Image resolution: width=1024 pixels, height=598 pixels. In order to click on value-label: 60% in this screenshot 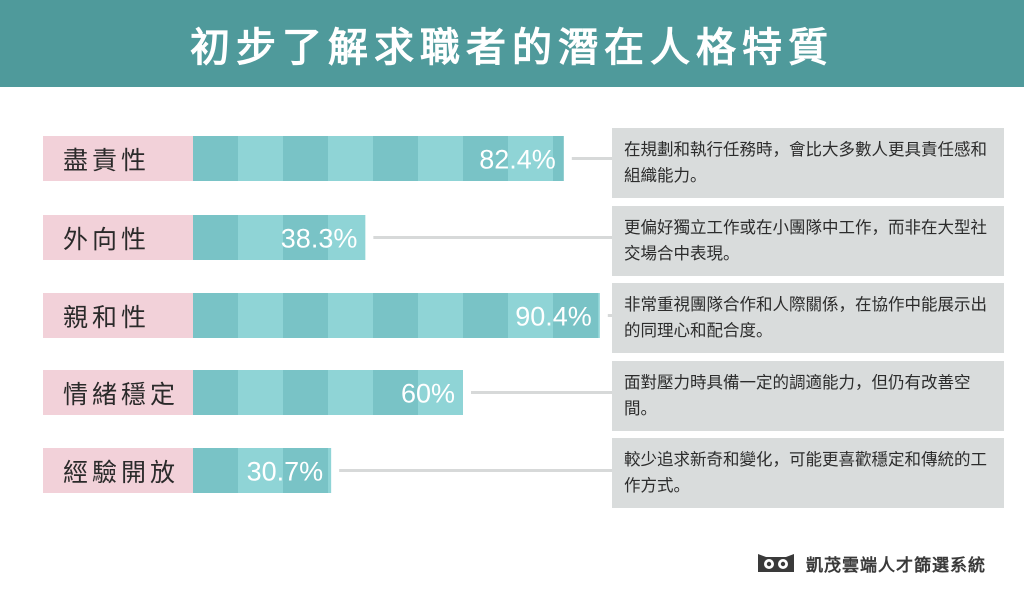, I will do `click(428, 394)`.